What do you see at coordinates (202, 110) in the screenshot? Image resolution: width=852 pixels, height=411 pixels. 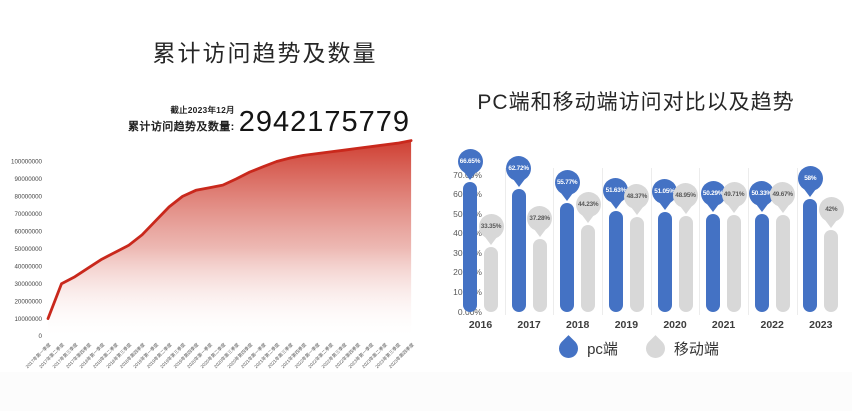 I see `stat-note: 截止2023年12月` at bounding box center [202, 110].